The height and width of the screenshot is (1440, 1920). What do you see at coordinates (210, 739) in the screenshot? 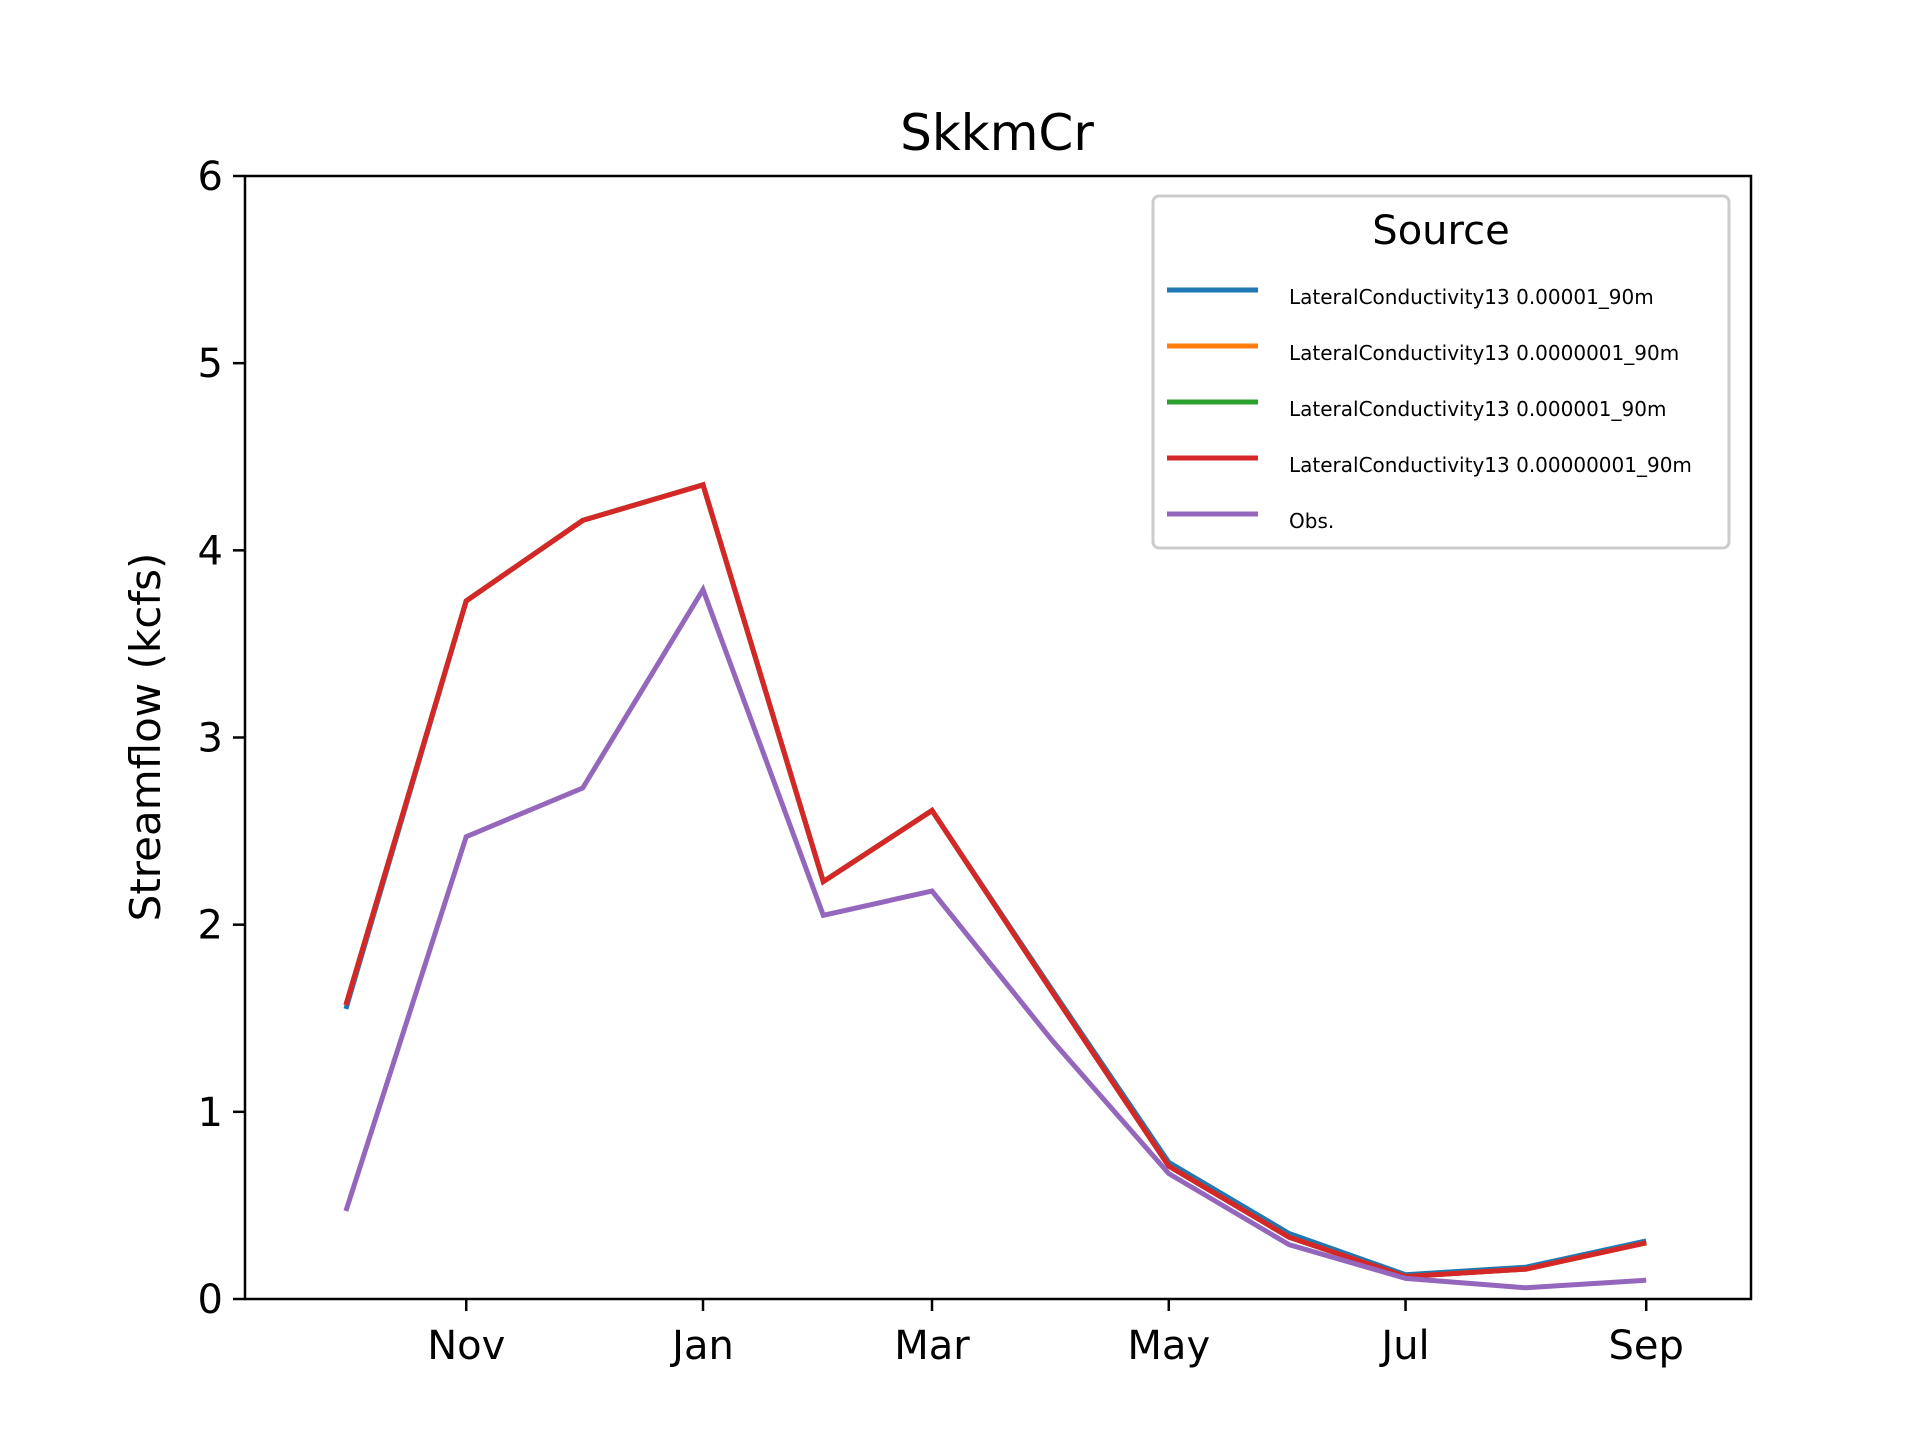
I see `y-tick-label: 3` at bounding box center [210, 739].